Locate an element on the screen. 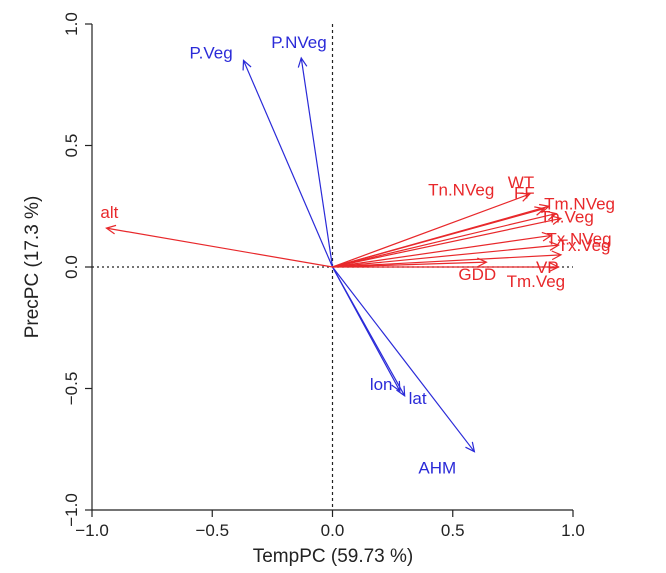 This screenshot has width=666, height=573. vector-tx-veg is located at coordinates (446, 254).